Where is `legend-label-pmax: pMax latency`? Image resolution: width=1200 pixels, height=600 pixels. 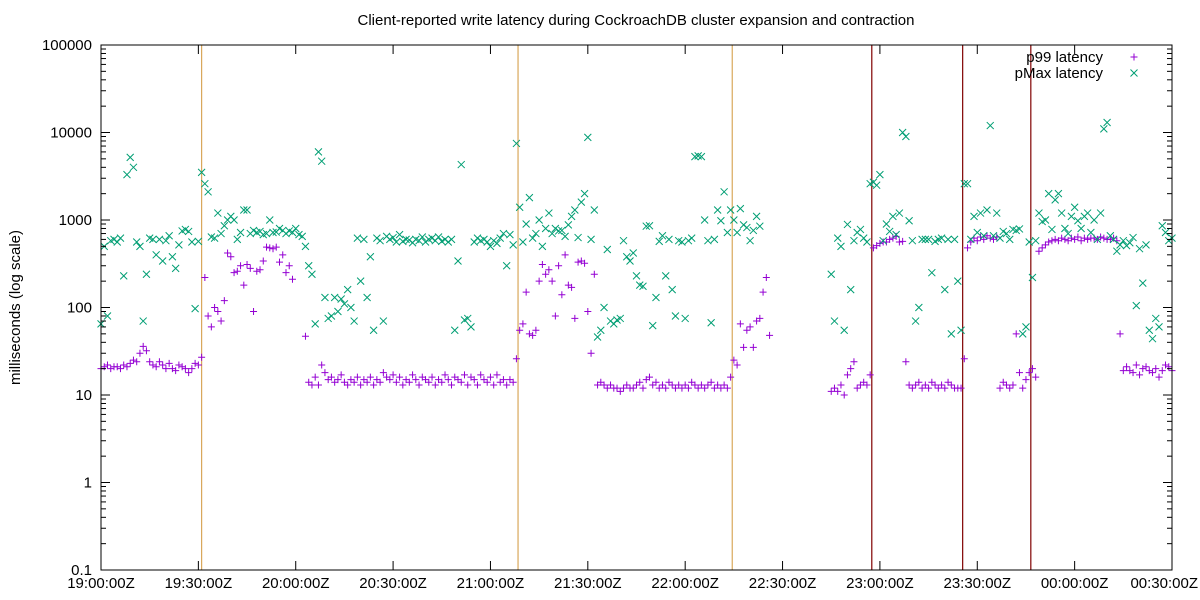 legend-label-pmax: pMax latency is located at coordinates (1059, 73).